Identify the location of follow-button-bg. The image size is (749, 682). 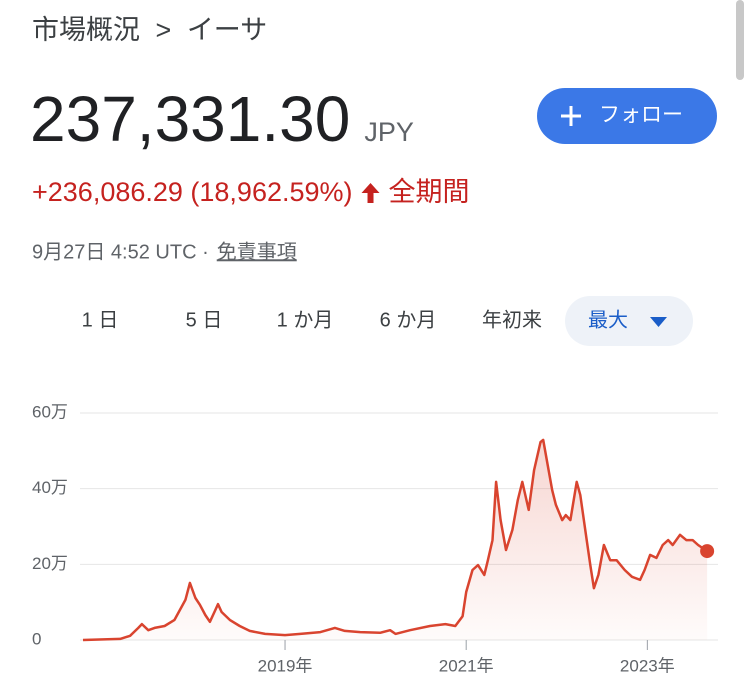
(627, 116).